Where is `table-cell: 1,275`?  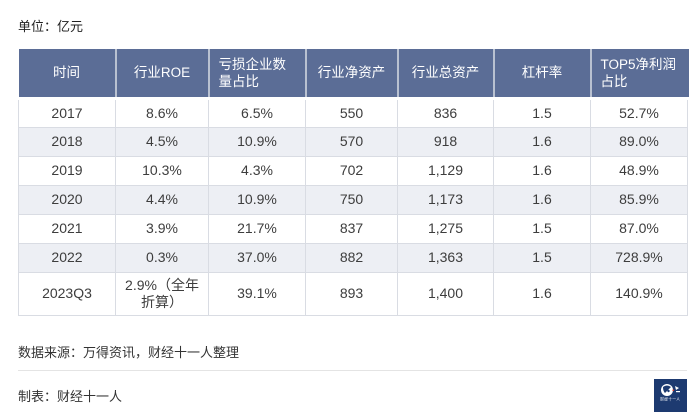 table-cell: 1,275 is located at coordinates (445, 228).